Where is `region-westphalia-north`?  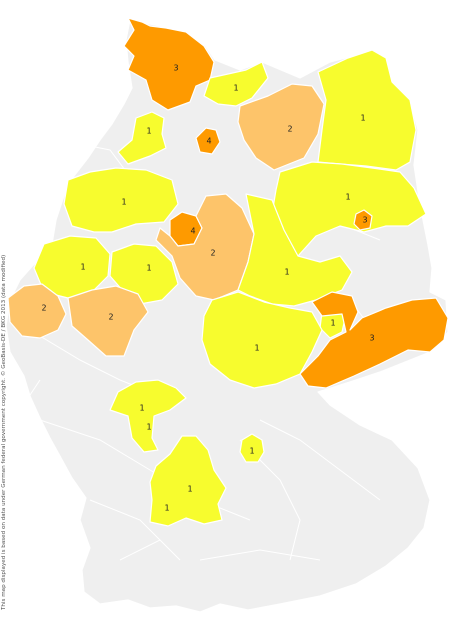 region-westphalia-north is located at coordinates (72, 267).